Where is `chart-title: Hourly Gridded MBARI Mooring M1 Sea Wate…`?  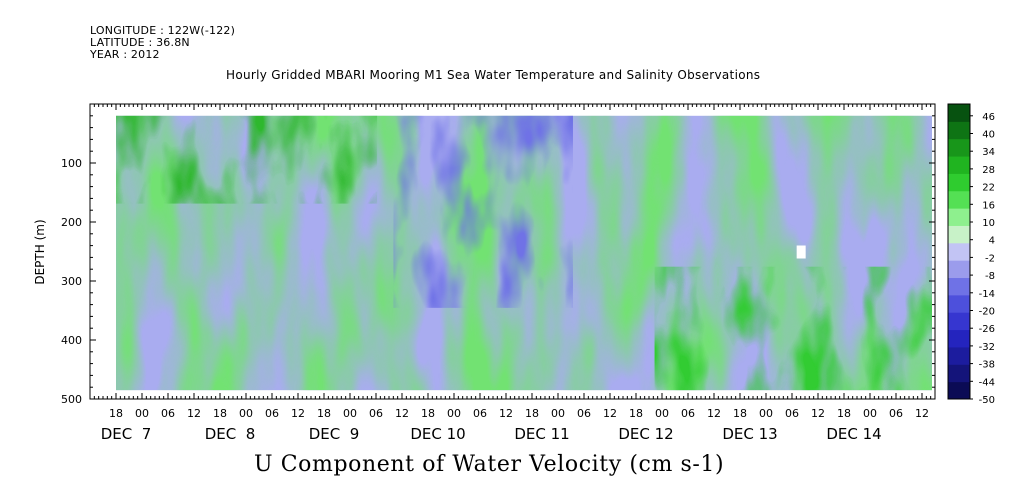 chart-title: Hourly Gridded MBARI Mooring M1 Sea Wate… is located at coordinates (493, 75).